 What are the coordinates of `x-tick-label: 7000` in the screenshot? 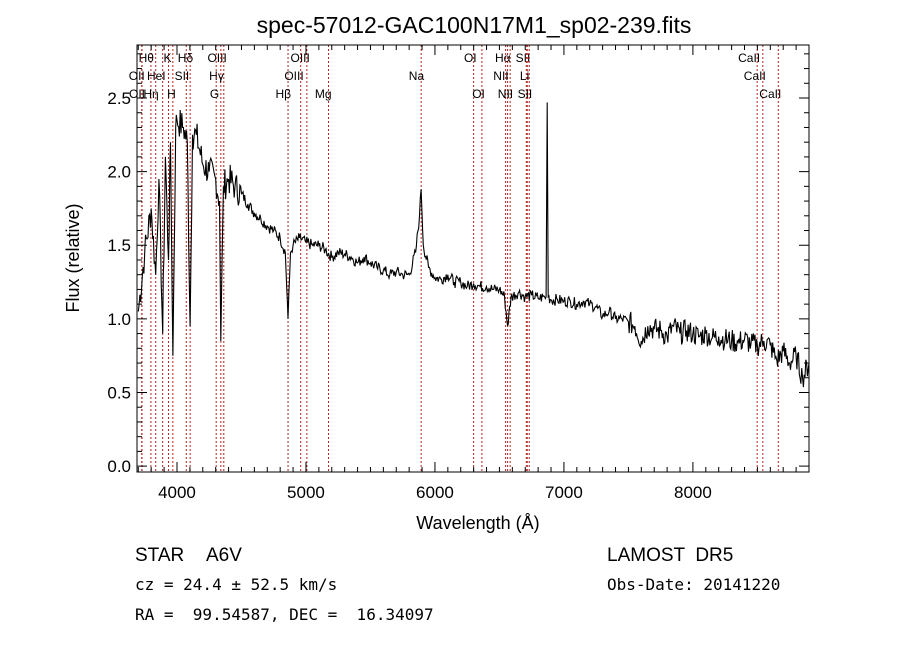 It's located at (564, 492).